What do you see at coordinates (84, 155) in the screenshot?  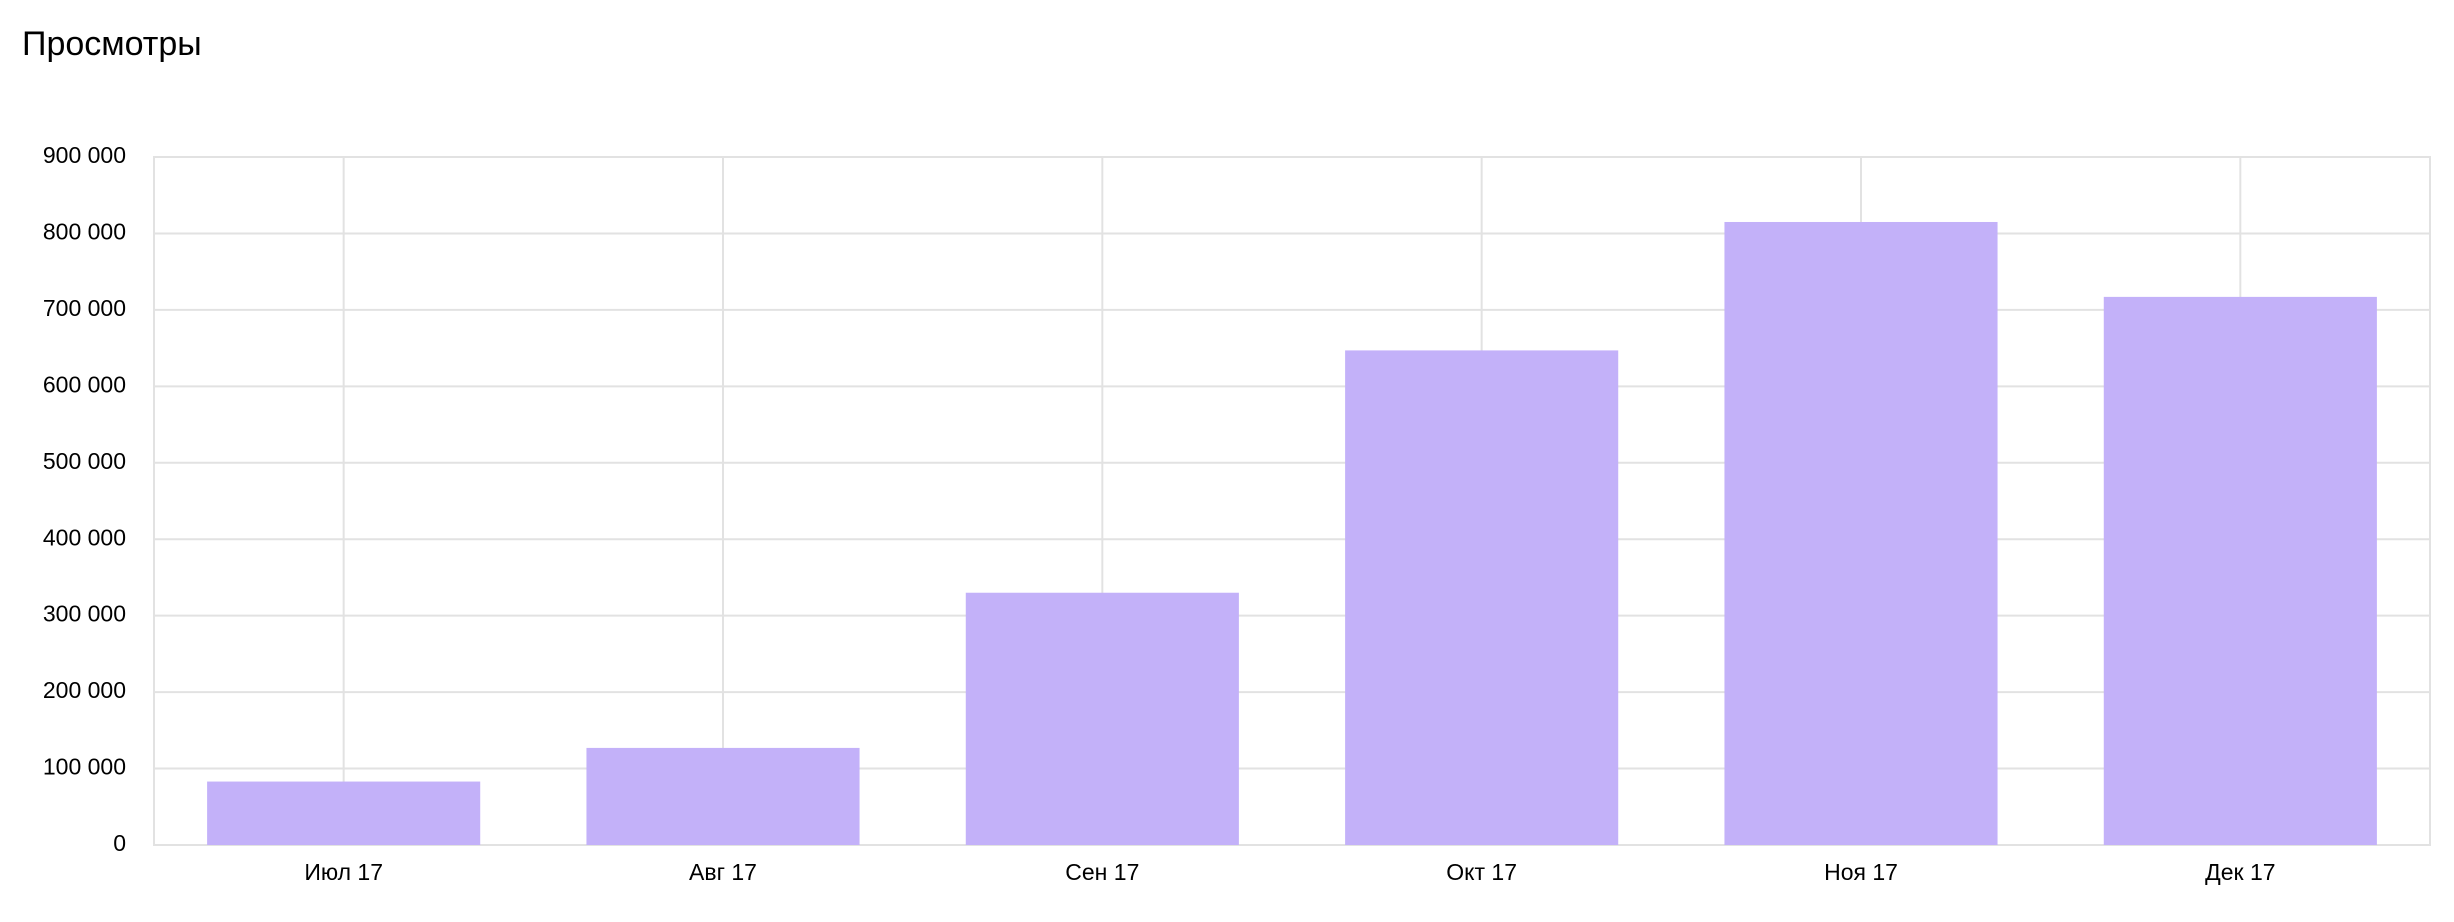 I see `y-tick-label: 900 000` at bounding box center [84, 155].